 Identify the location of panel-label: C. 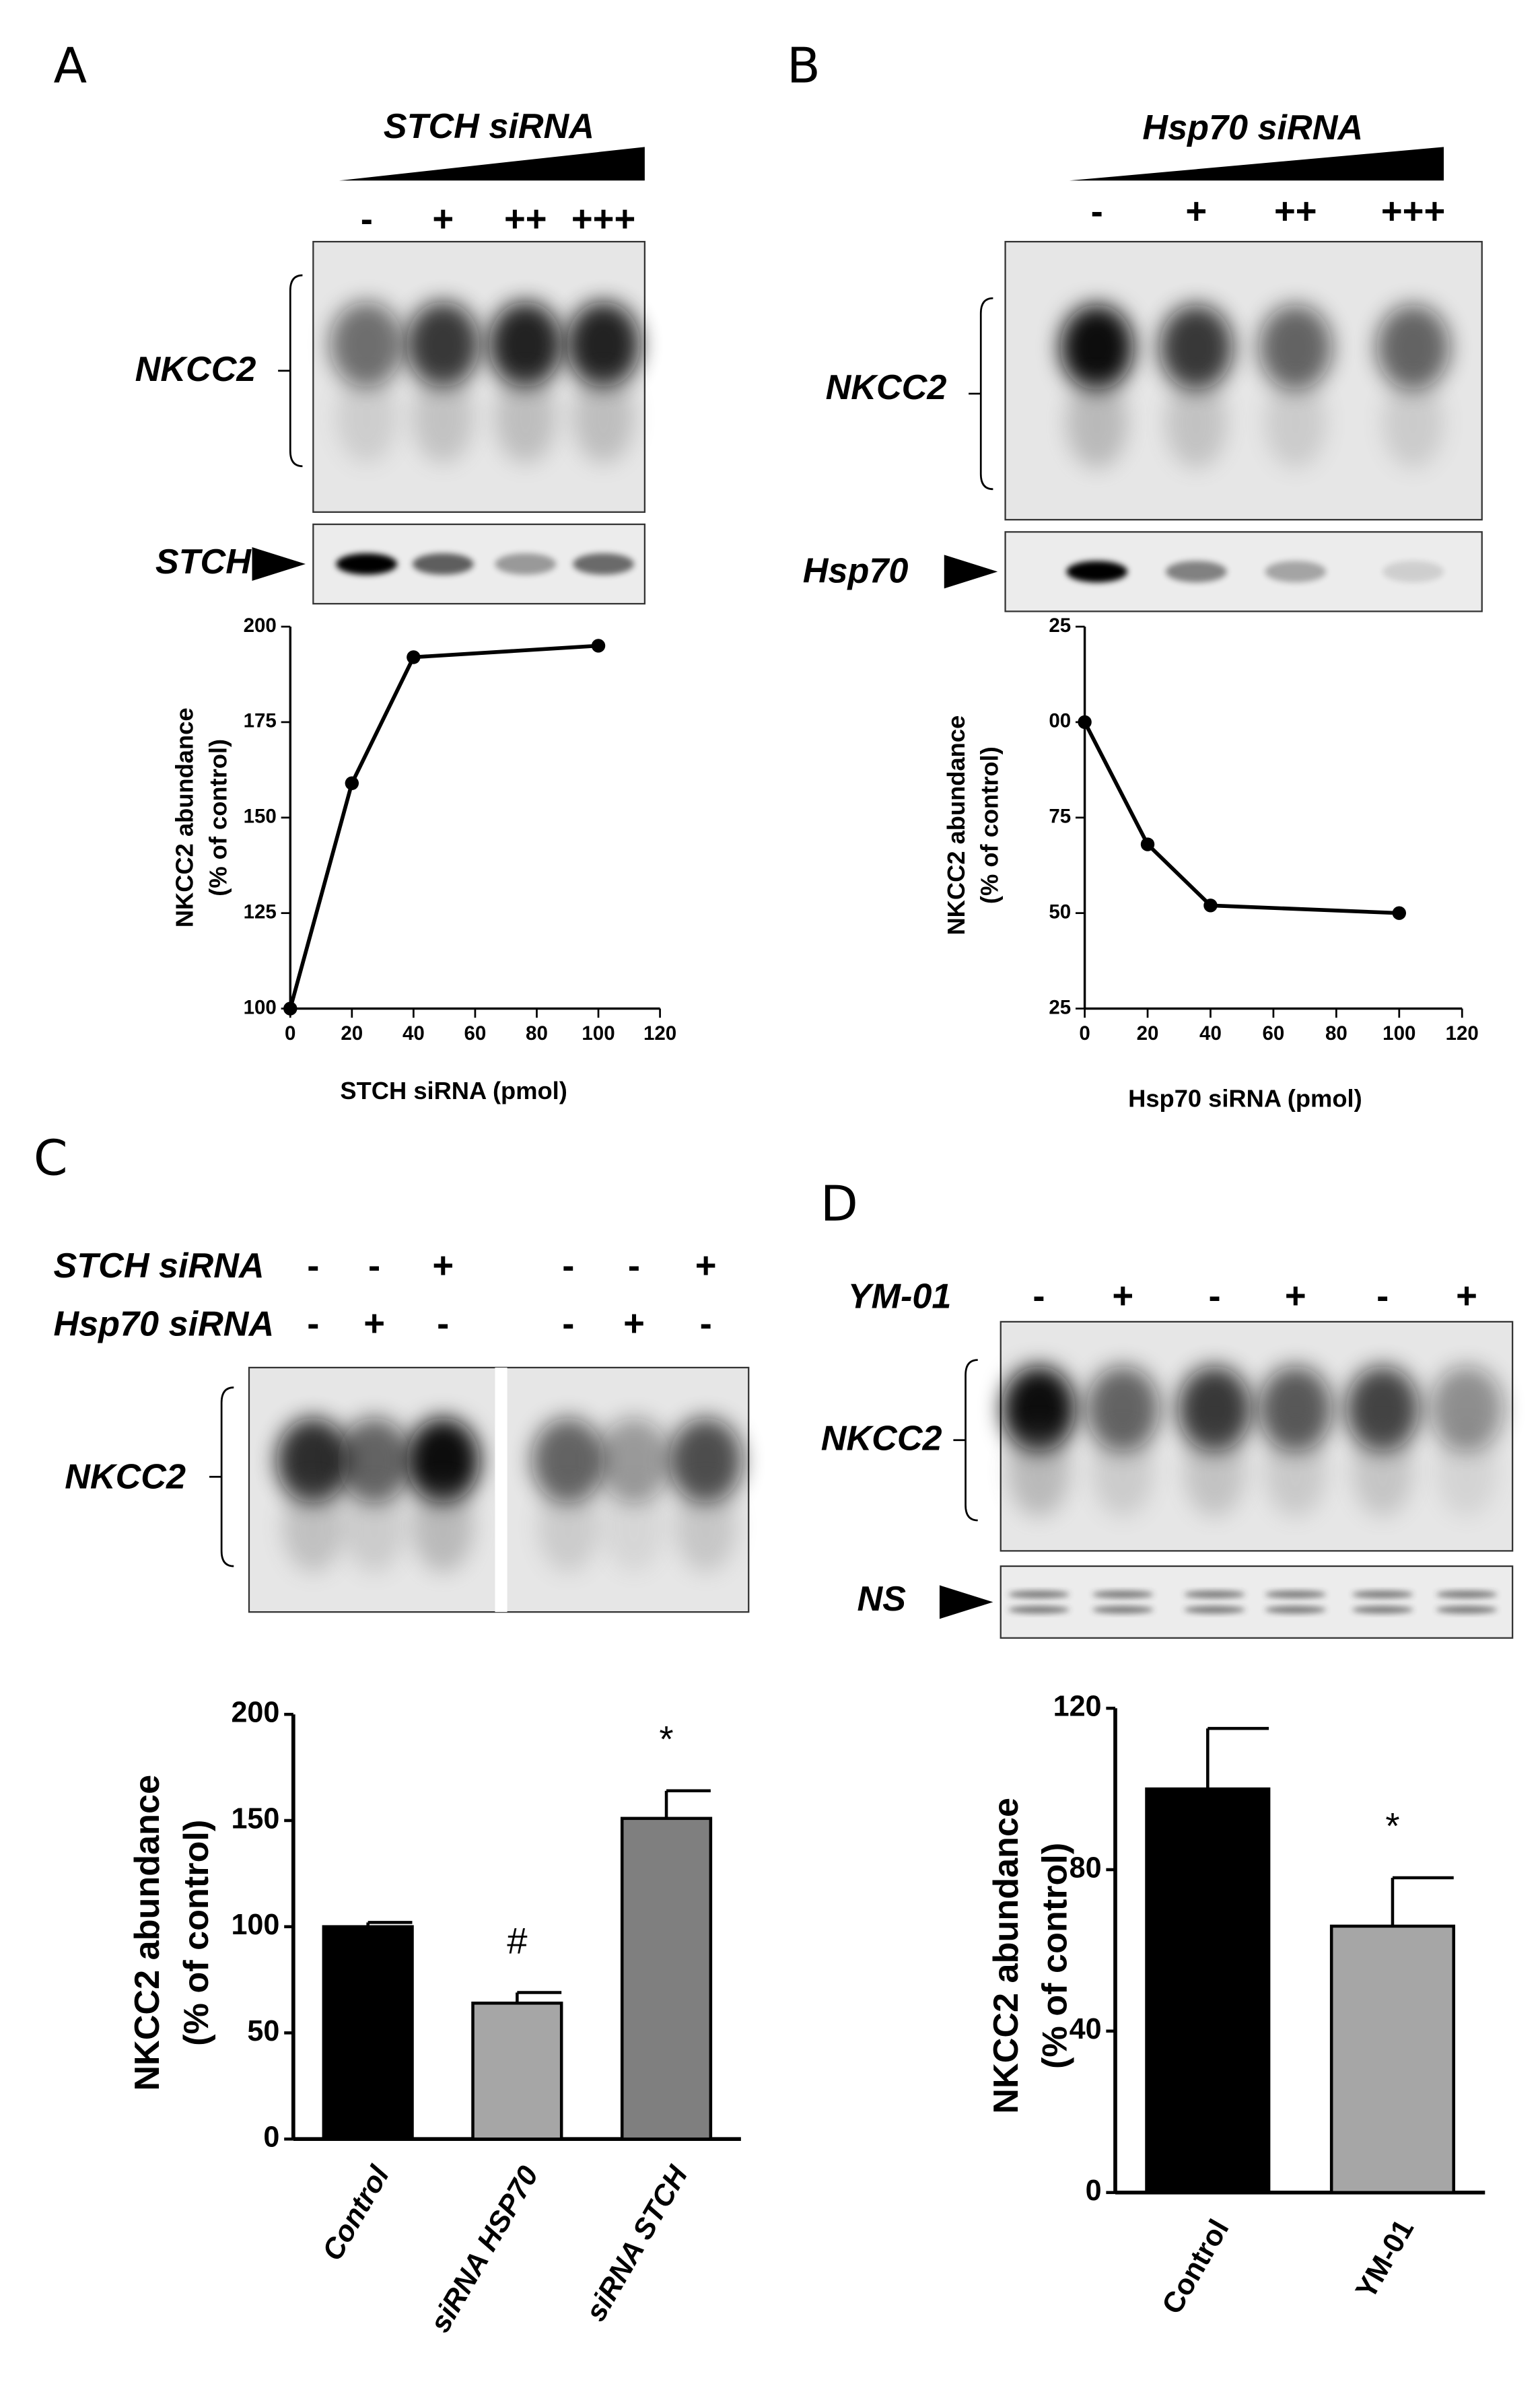
(51, 1159).